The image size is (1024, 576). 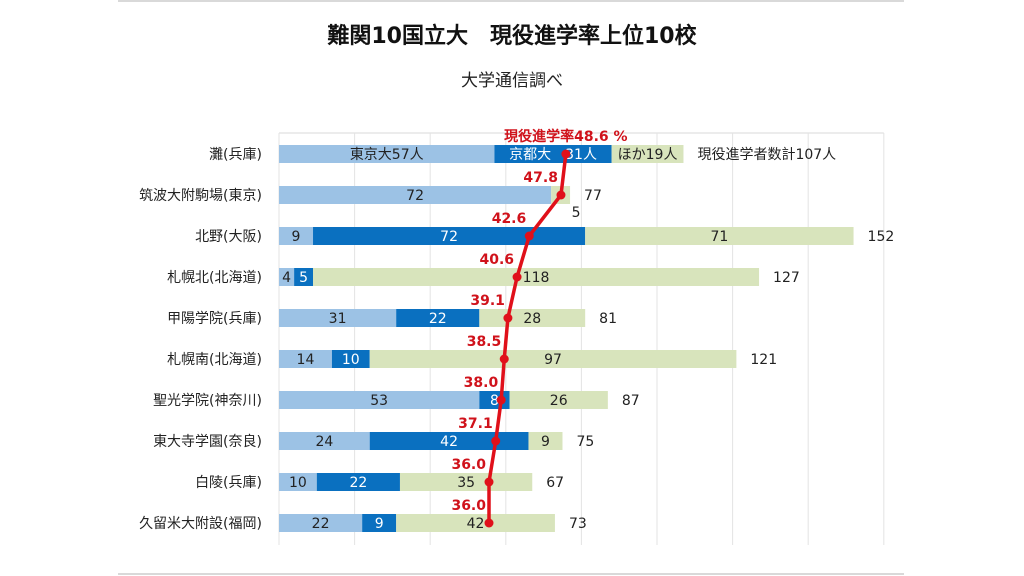 I want to click on category-label: 筑波大附駒場(東京), so click(x=200, y=196).